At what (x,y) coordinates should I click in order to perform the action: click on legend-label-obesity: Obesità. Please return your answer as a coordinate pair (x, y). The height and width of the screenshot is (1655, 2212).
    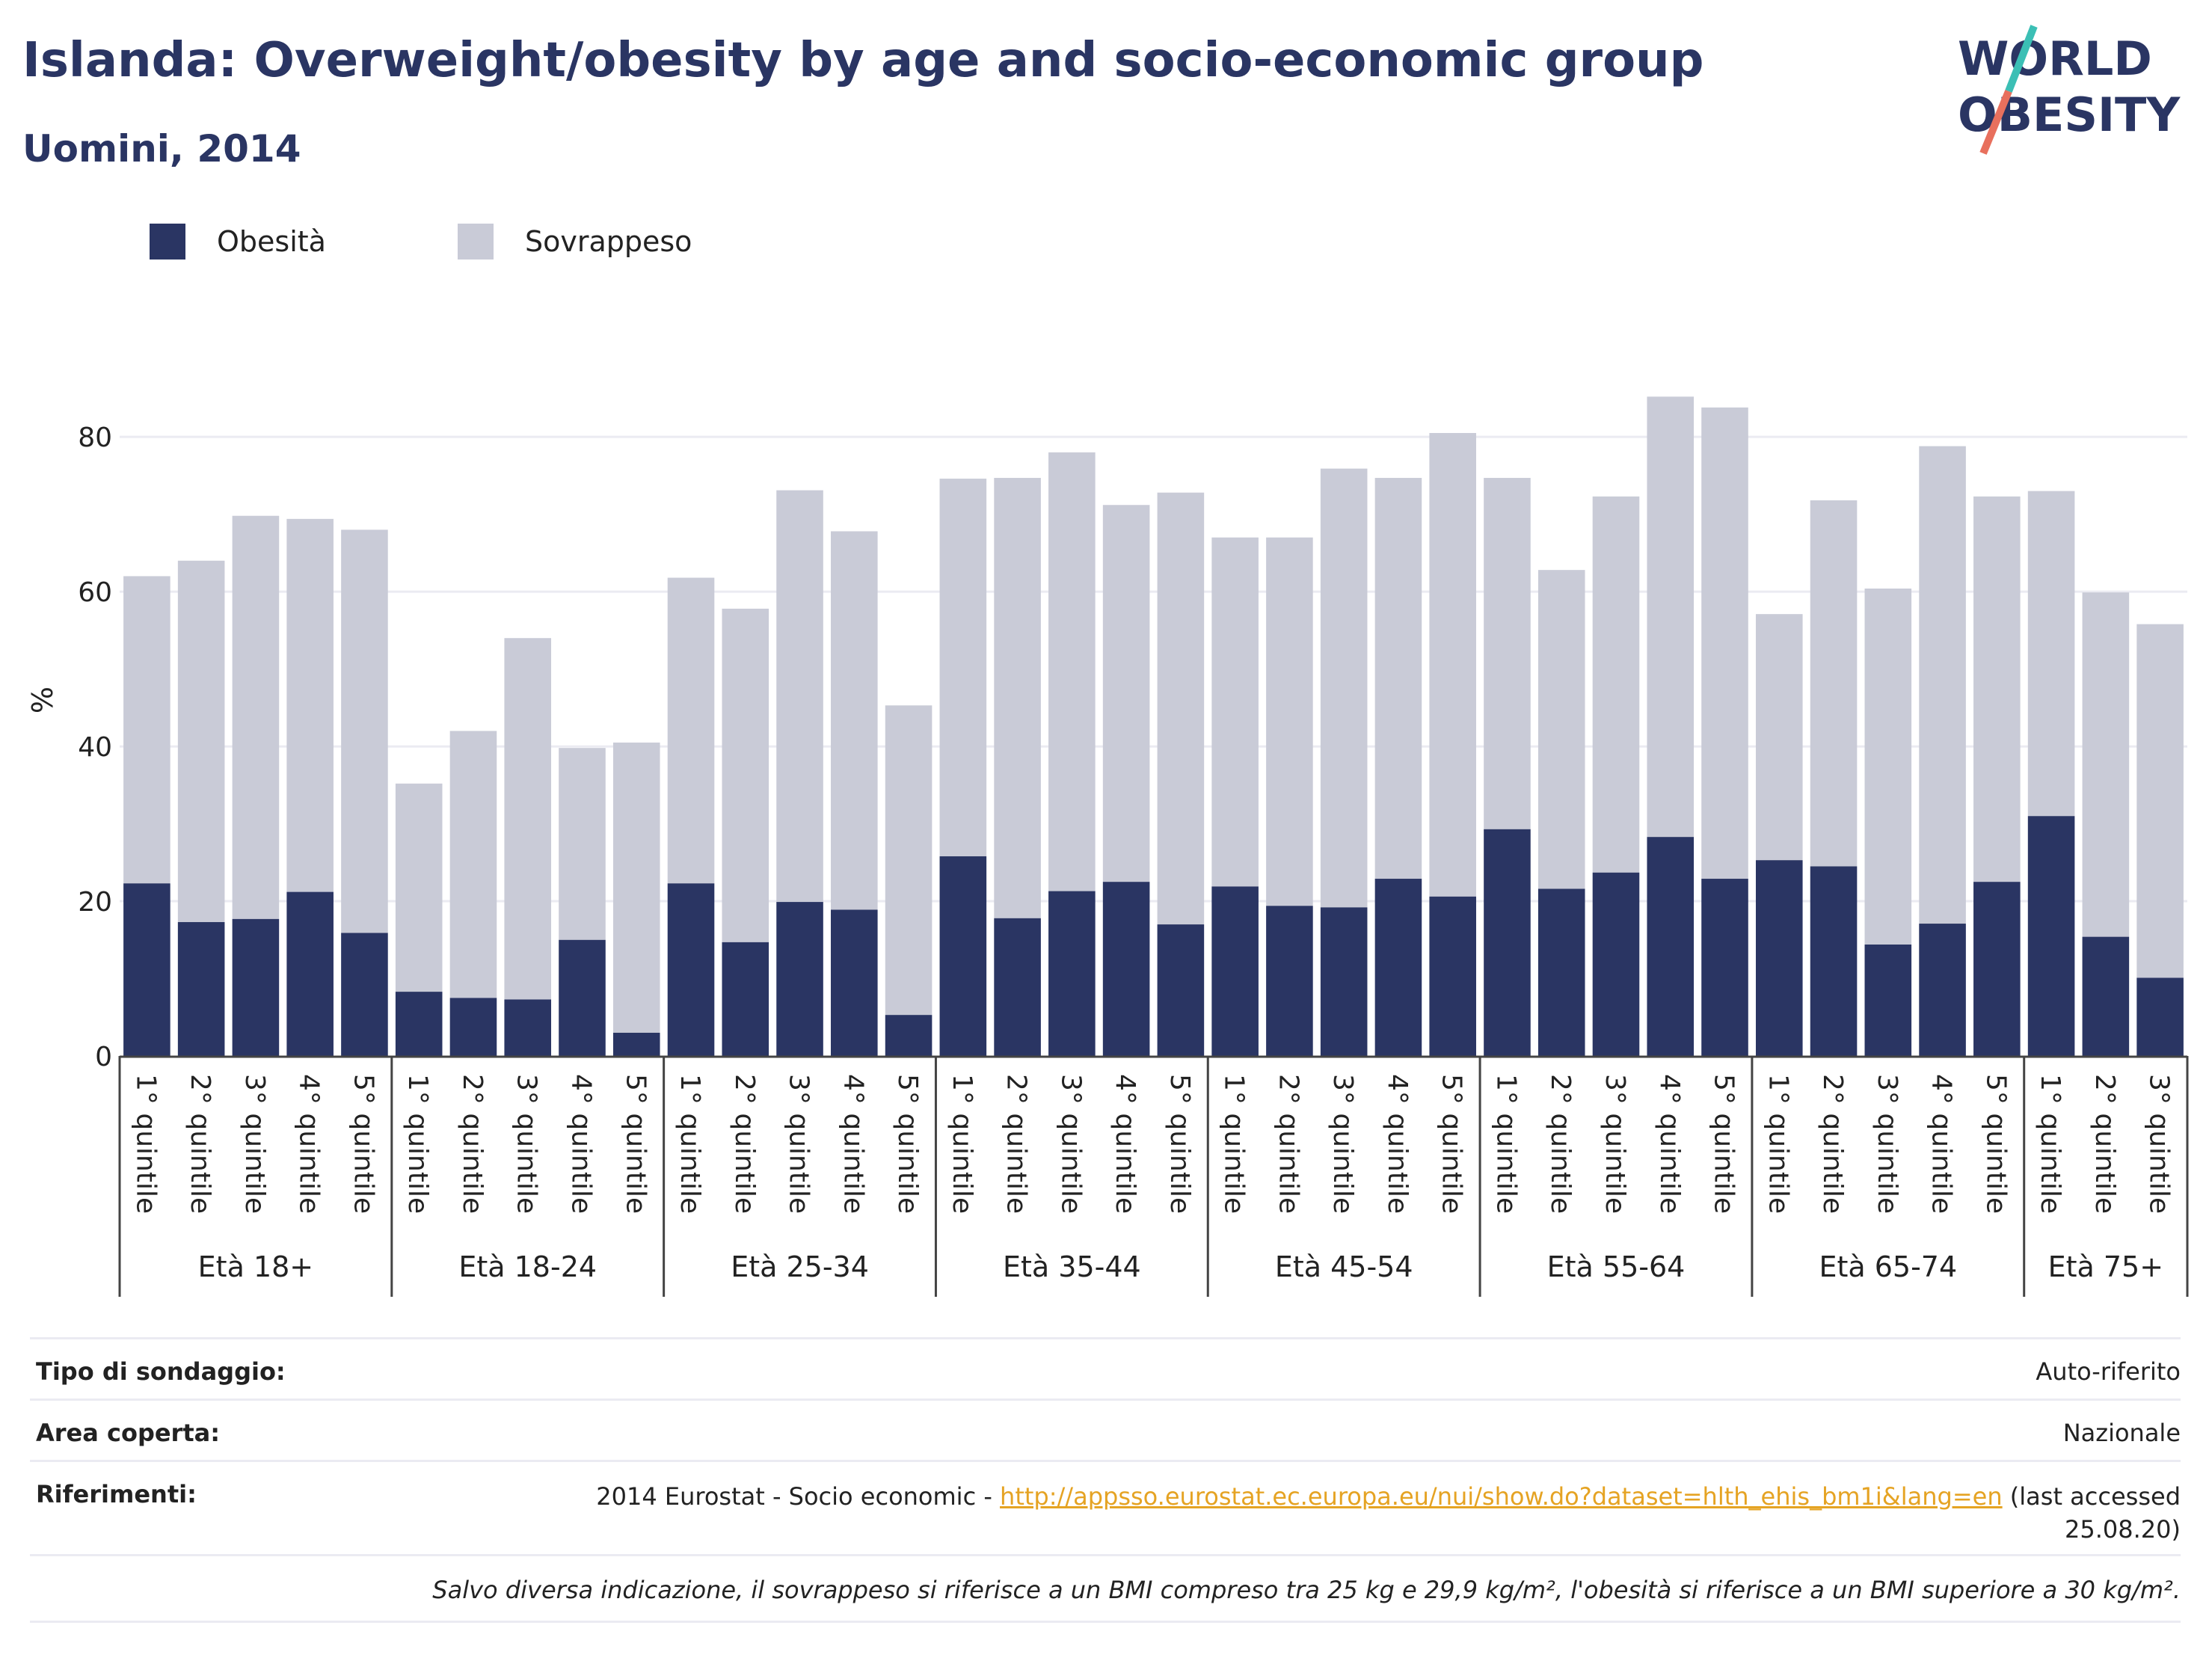
    Looking at the image, I should click on (271, 241).